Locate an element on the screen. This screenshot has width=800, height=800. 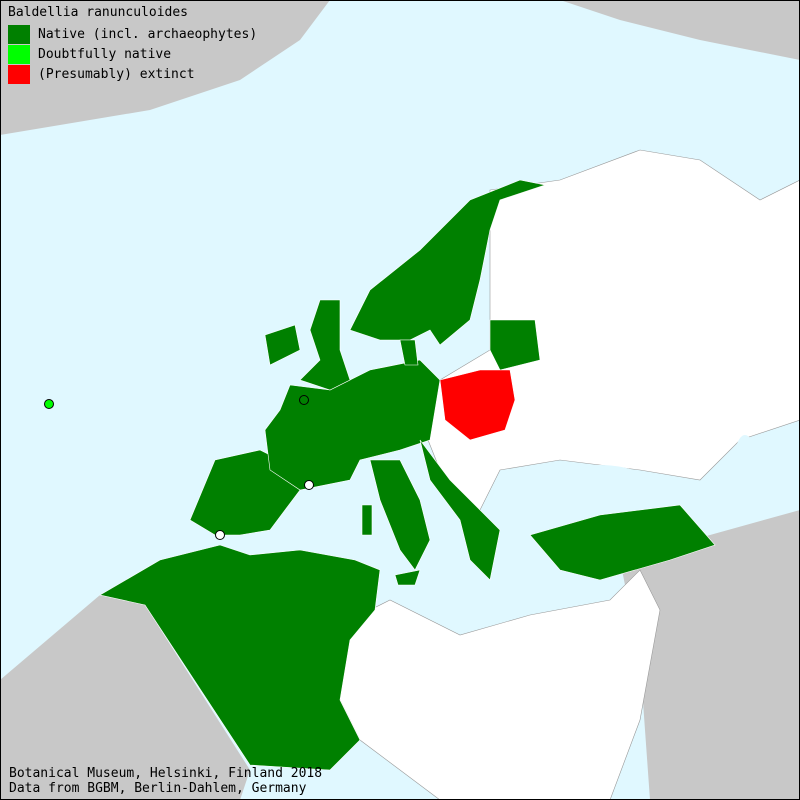
poland-extinct is located at coordinates (477, 405).